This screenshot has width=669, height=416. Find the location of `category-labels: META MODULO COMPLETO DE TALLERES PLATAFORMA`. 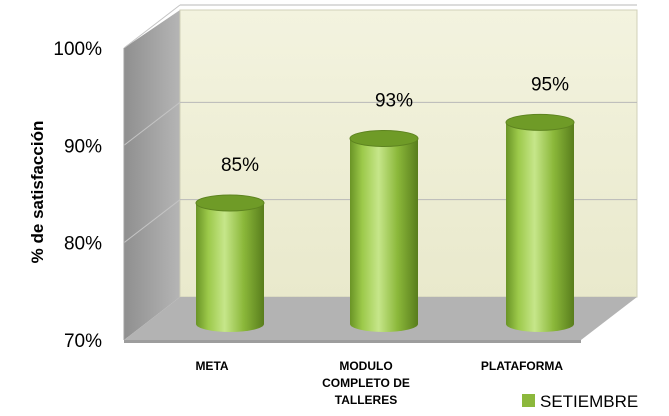

category-labels: META MODULO COMPLETO DE TALLERES PLATAFORMA is located at coordinates (379, 383).